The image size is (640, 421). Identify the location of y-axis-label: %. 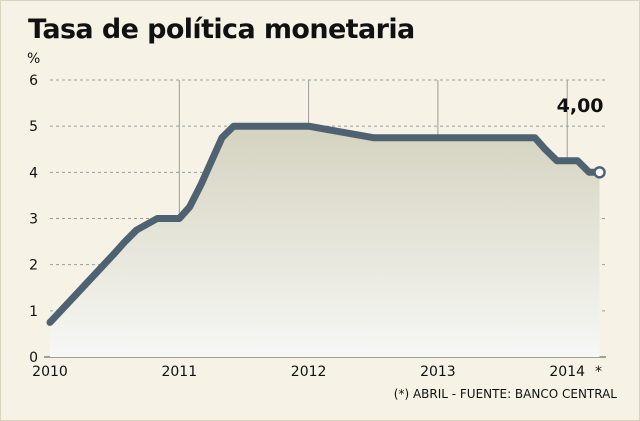
(33, 59).